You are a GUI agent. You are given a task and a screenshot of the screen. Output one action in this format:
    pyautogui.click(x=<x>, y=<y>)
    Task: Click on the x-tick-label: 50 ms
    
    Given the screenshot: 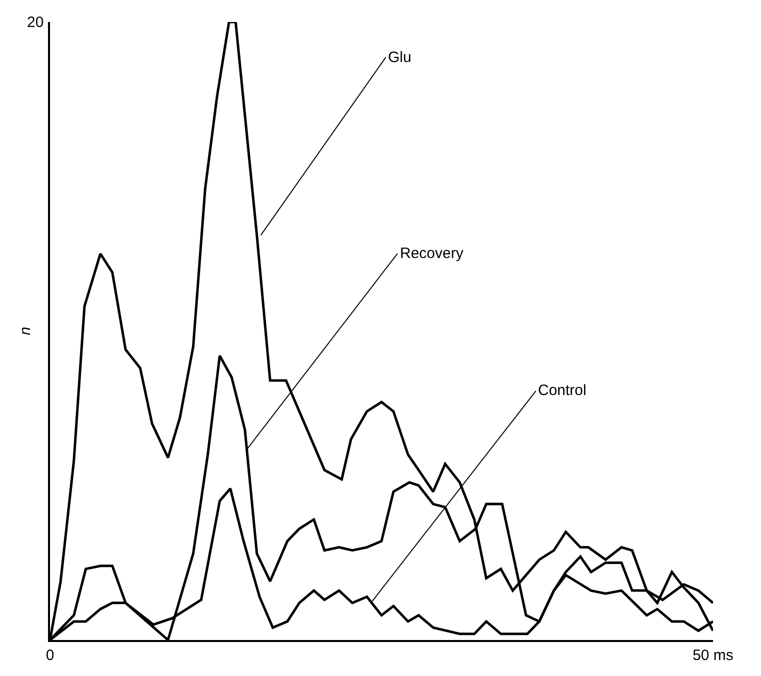 What is the action you would take?
    pyautogui.click(x=713, y=655)
    